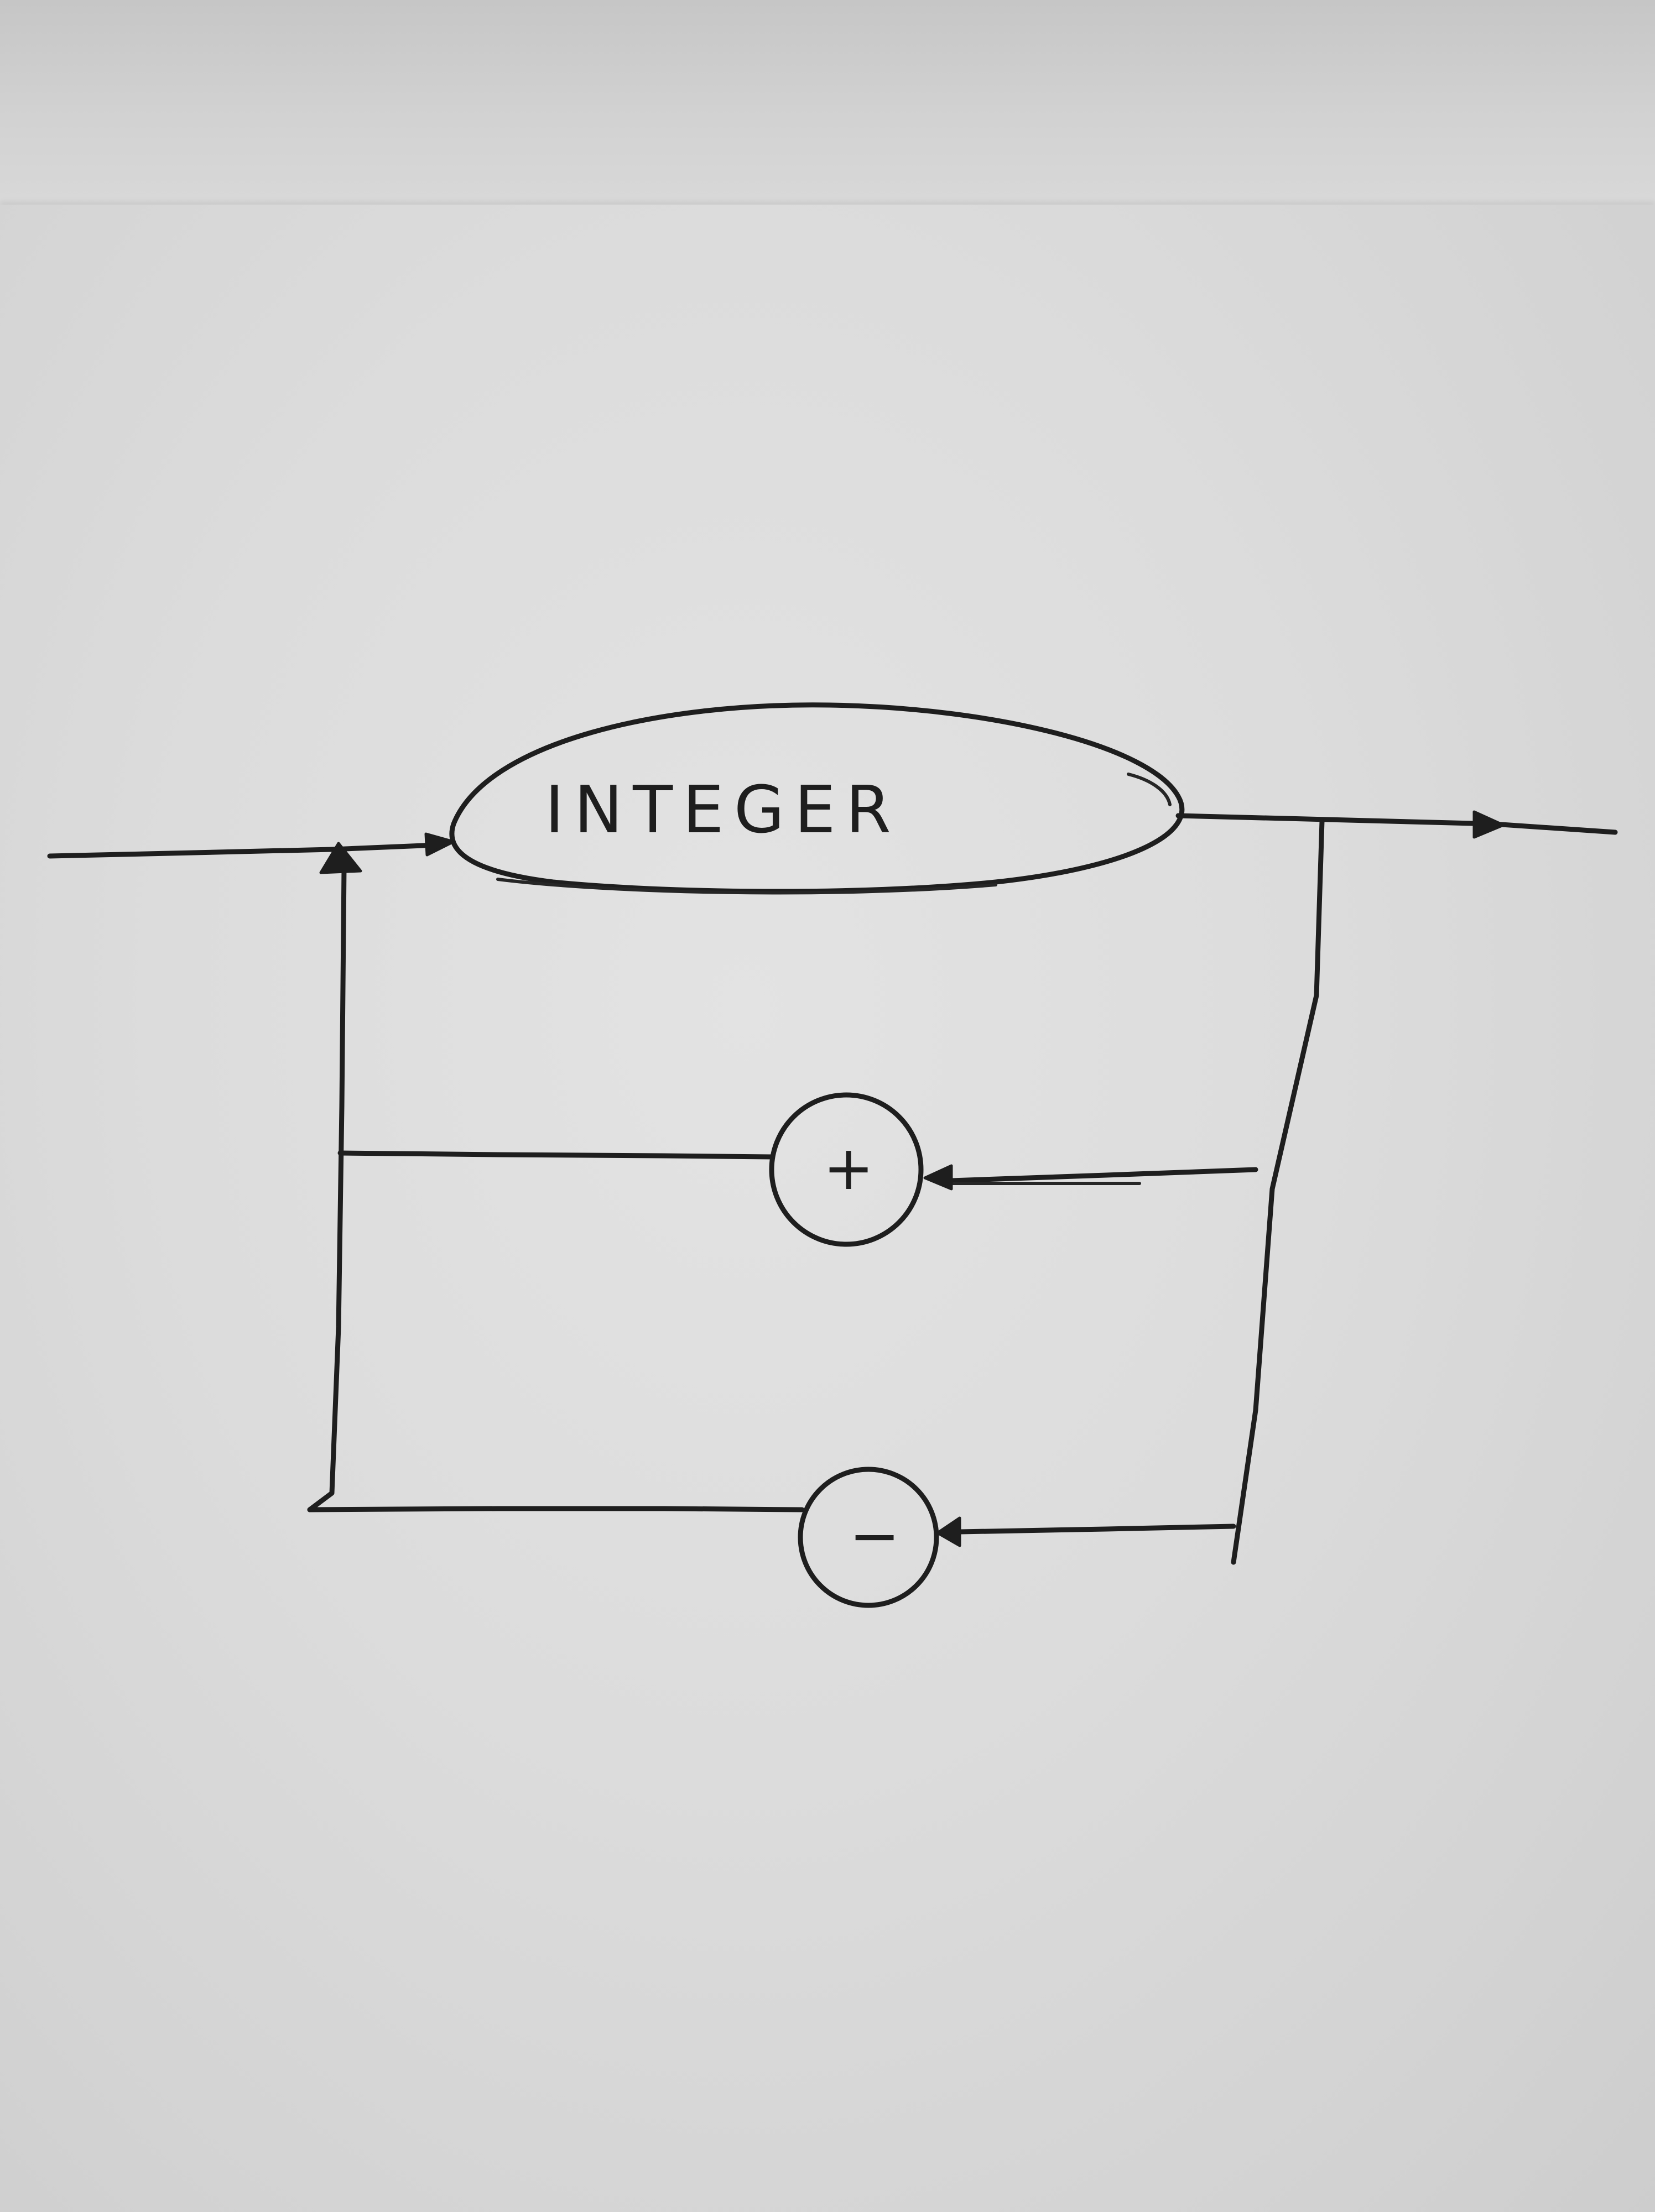 Image resolution: width=1655 pixels, height=2212 pixels. Describe the element at coordinates (1396, 824) in the screenshot. I see `exit-line` at that location.